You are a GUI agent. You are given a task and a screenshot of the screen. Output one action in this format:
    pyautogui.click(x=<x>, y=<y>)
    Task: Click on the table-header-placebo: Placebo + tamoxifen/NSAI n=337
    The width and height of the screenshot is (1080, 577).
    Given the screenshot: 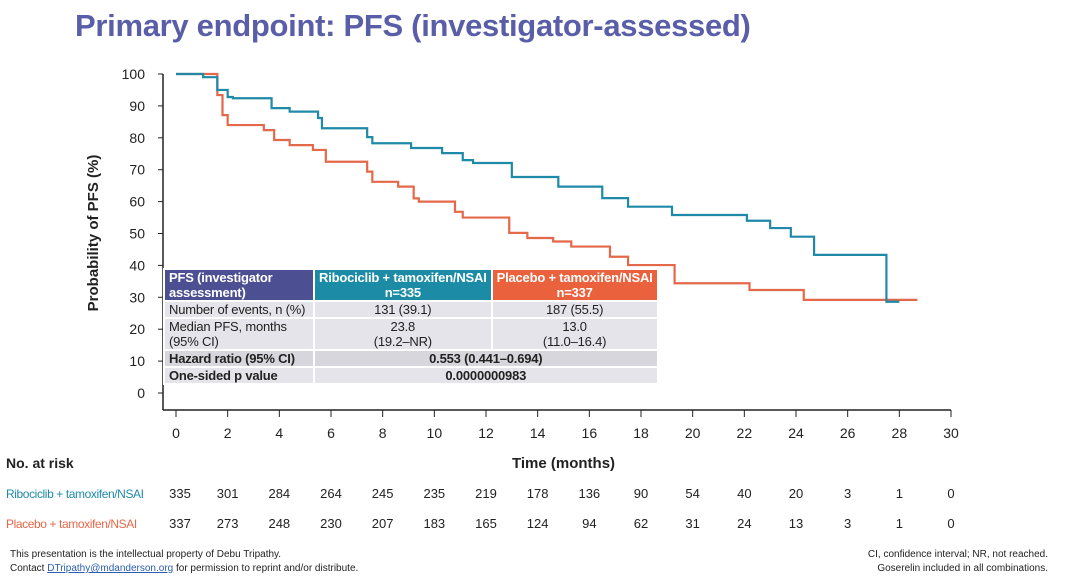 What is the action you would take?
    pyautogui.click(x=574, y=285)
    